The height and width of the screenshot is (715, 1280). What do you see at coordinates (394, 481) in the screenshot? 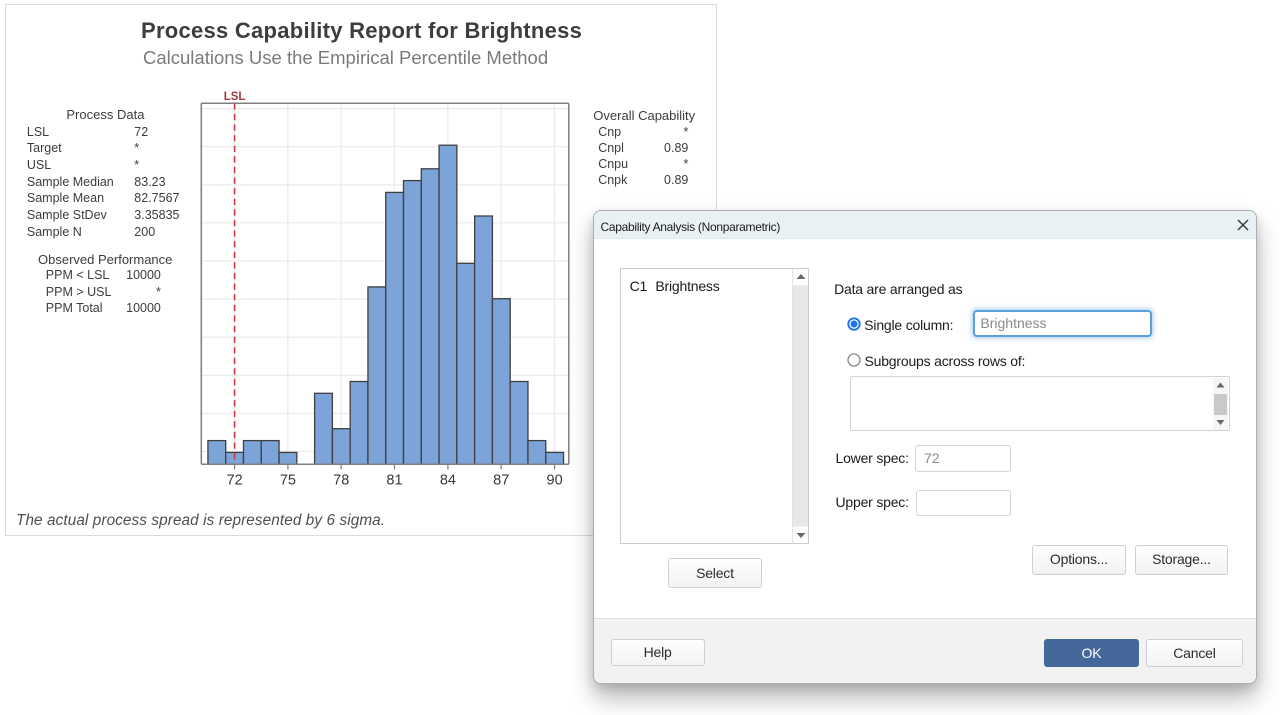
I see `svg-text: 81` at bounding box center [394, 481].